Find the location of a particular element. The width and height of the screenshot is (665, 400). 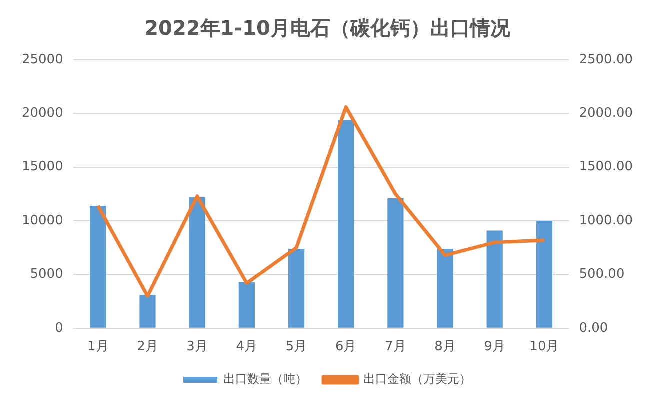

y-tick-label: 5000 is located at coordinates (47, 274).